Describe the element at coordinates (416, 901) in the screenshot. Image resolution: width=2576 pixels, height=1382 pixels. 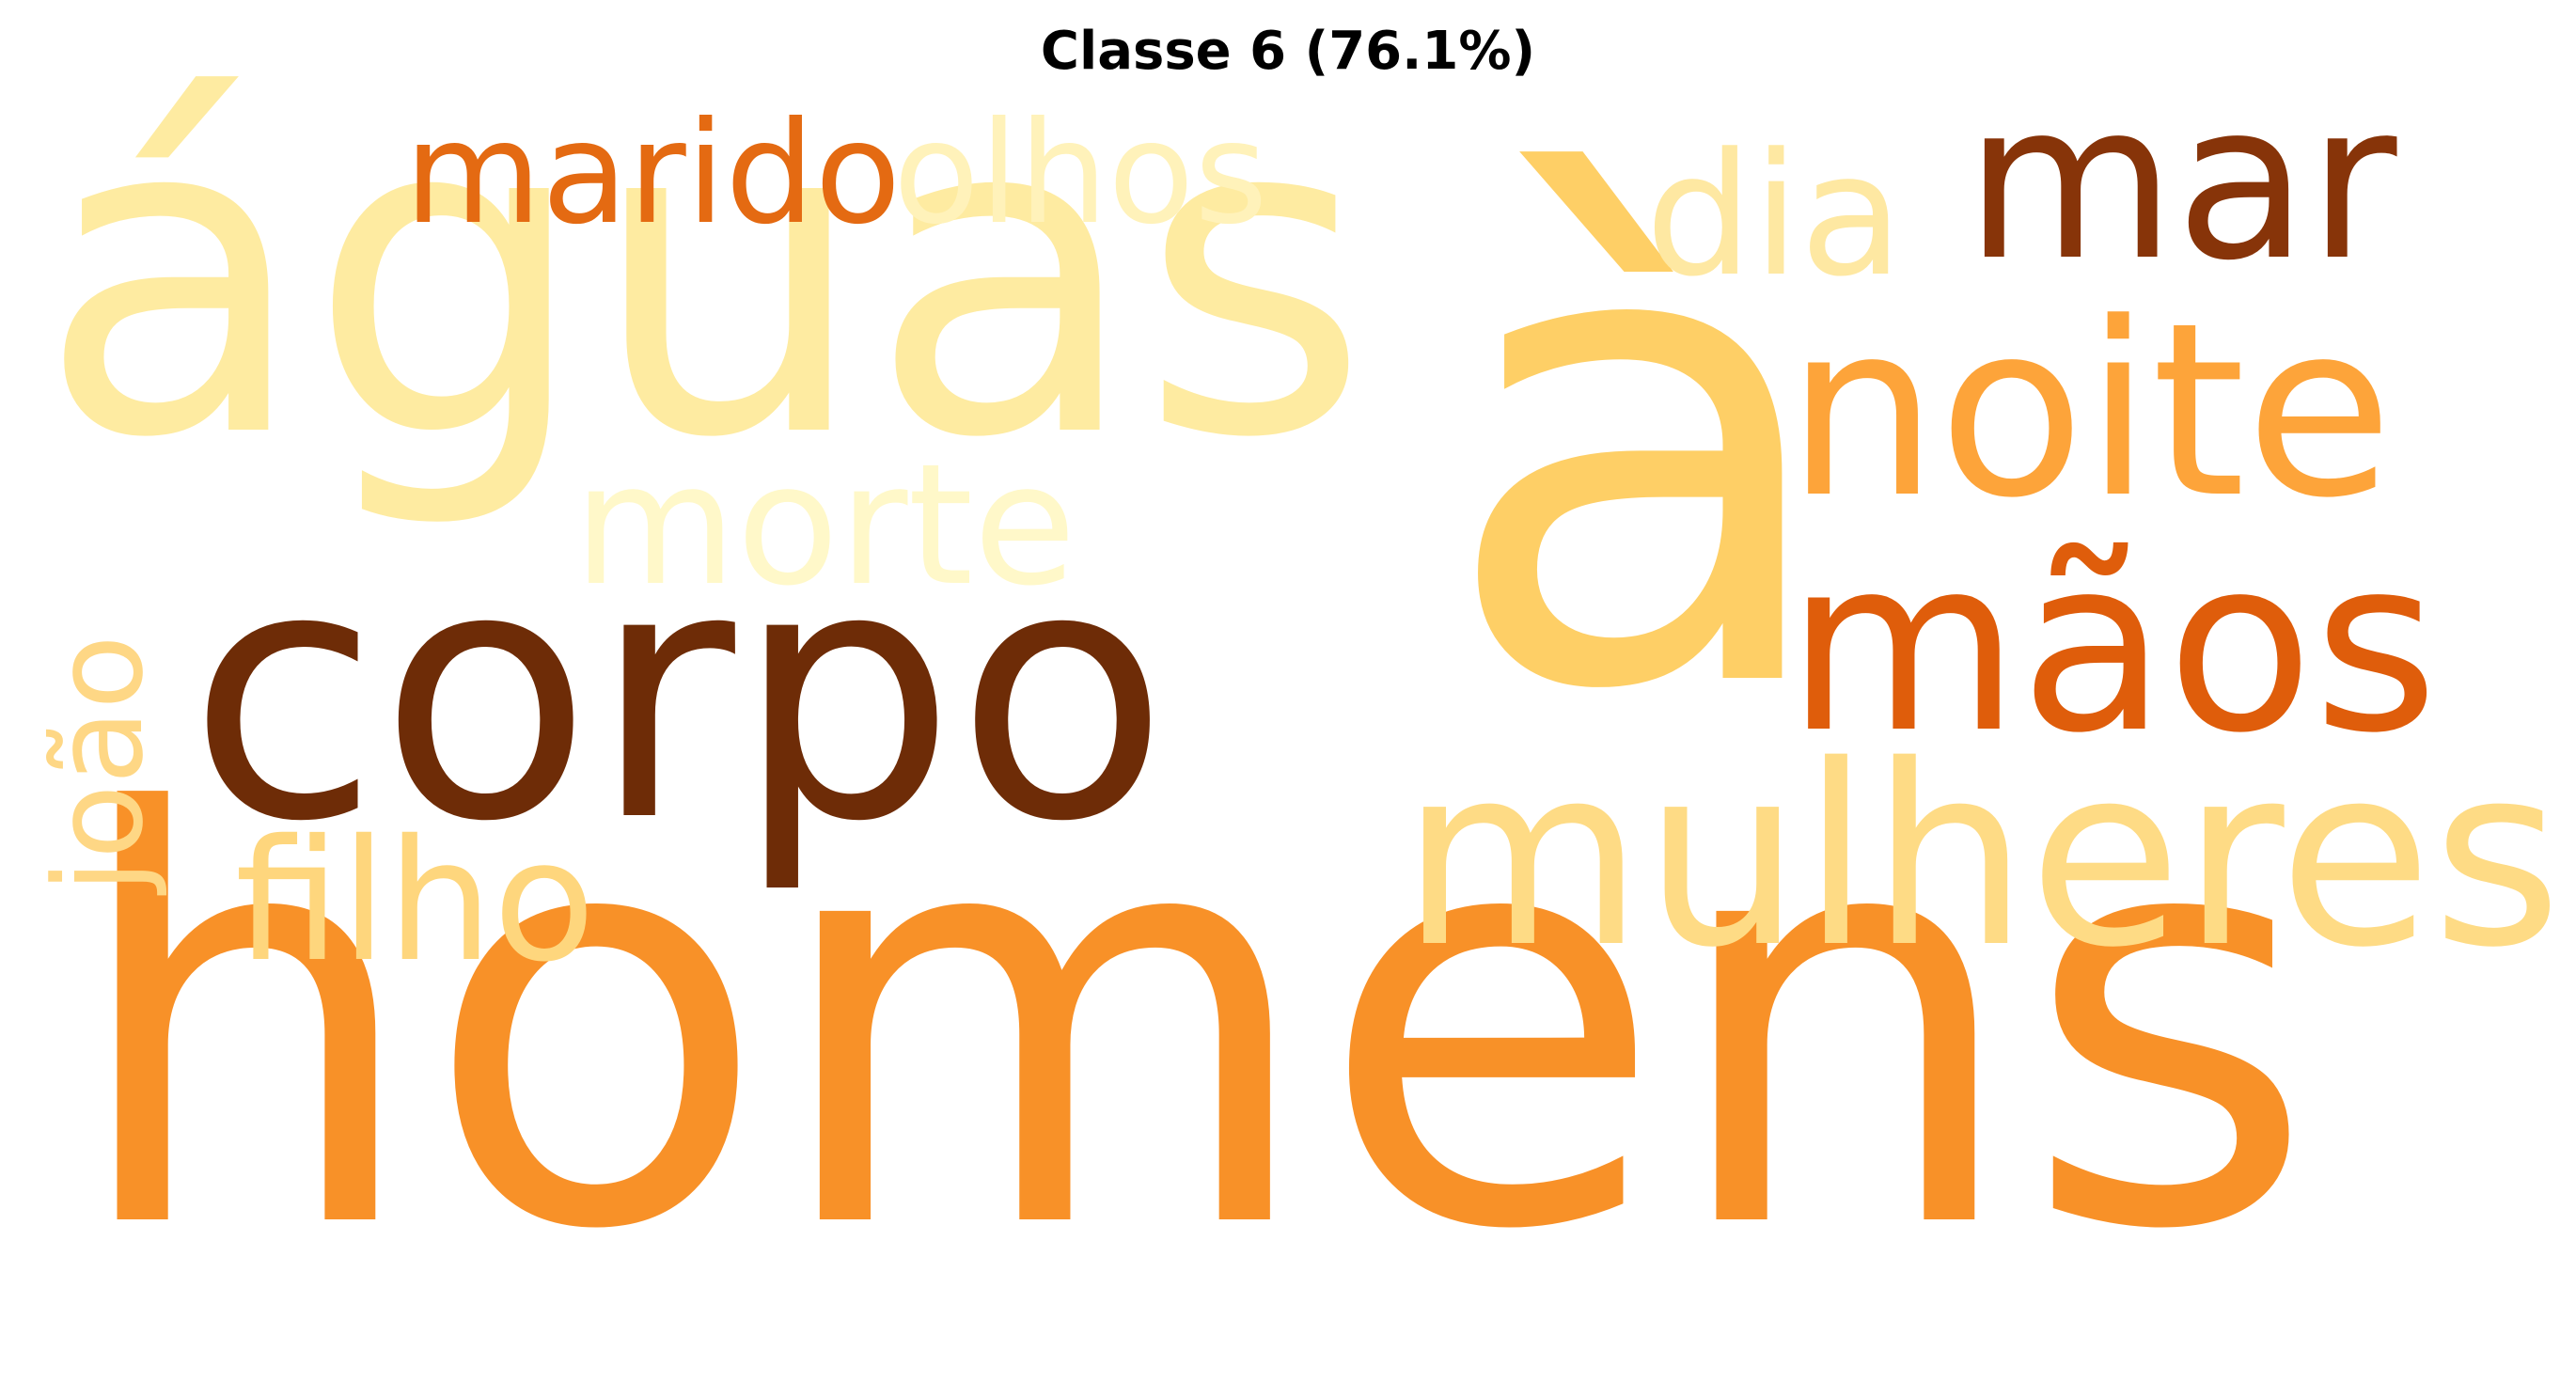
I see `word-filho: filho` at that location.